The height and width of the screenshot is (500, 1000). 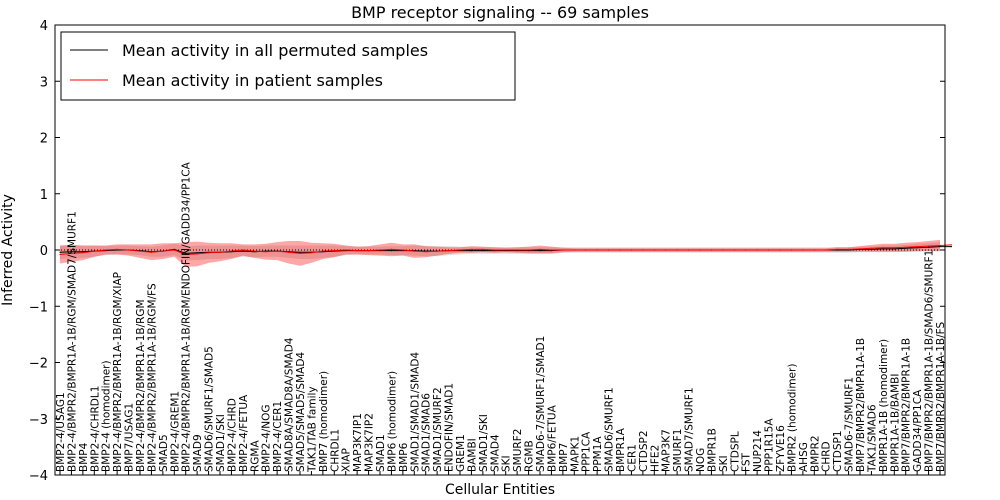 I want to click on entity-label: TAK1/SMAD6, so click(x=872, y=438).